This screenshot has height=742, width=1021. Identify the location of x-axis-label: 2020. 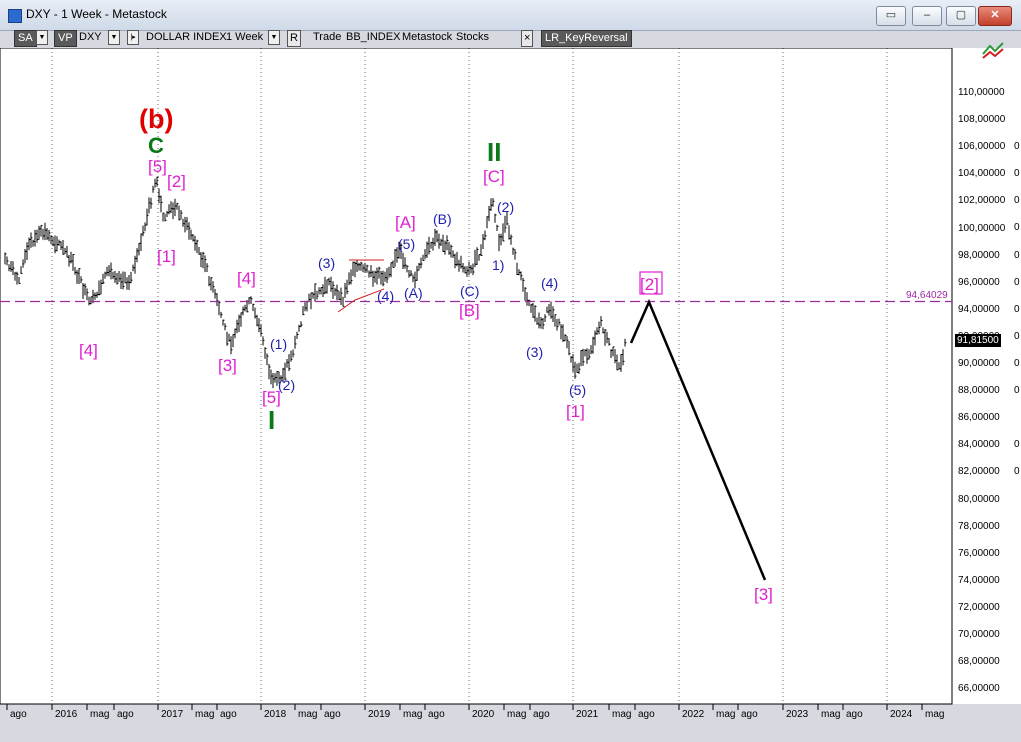
(483, 714).